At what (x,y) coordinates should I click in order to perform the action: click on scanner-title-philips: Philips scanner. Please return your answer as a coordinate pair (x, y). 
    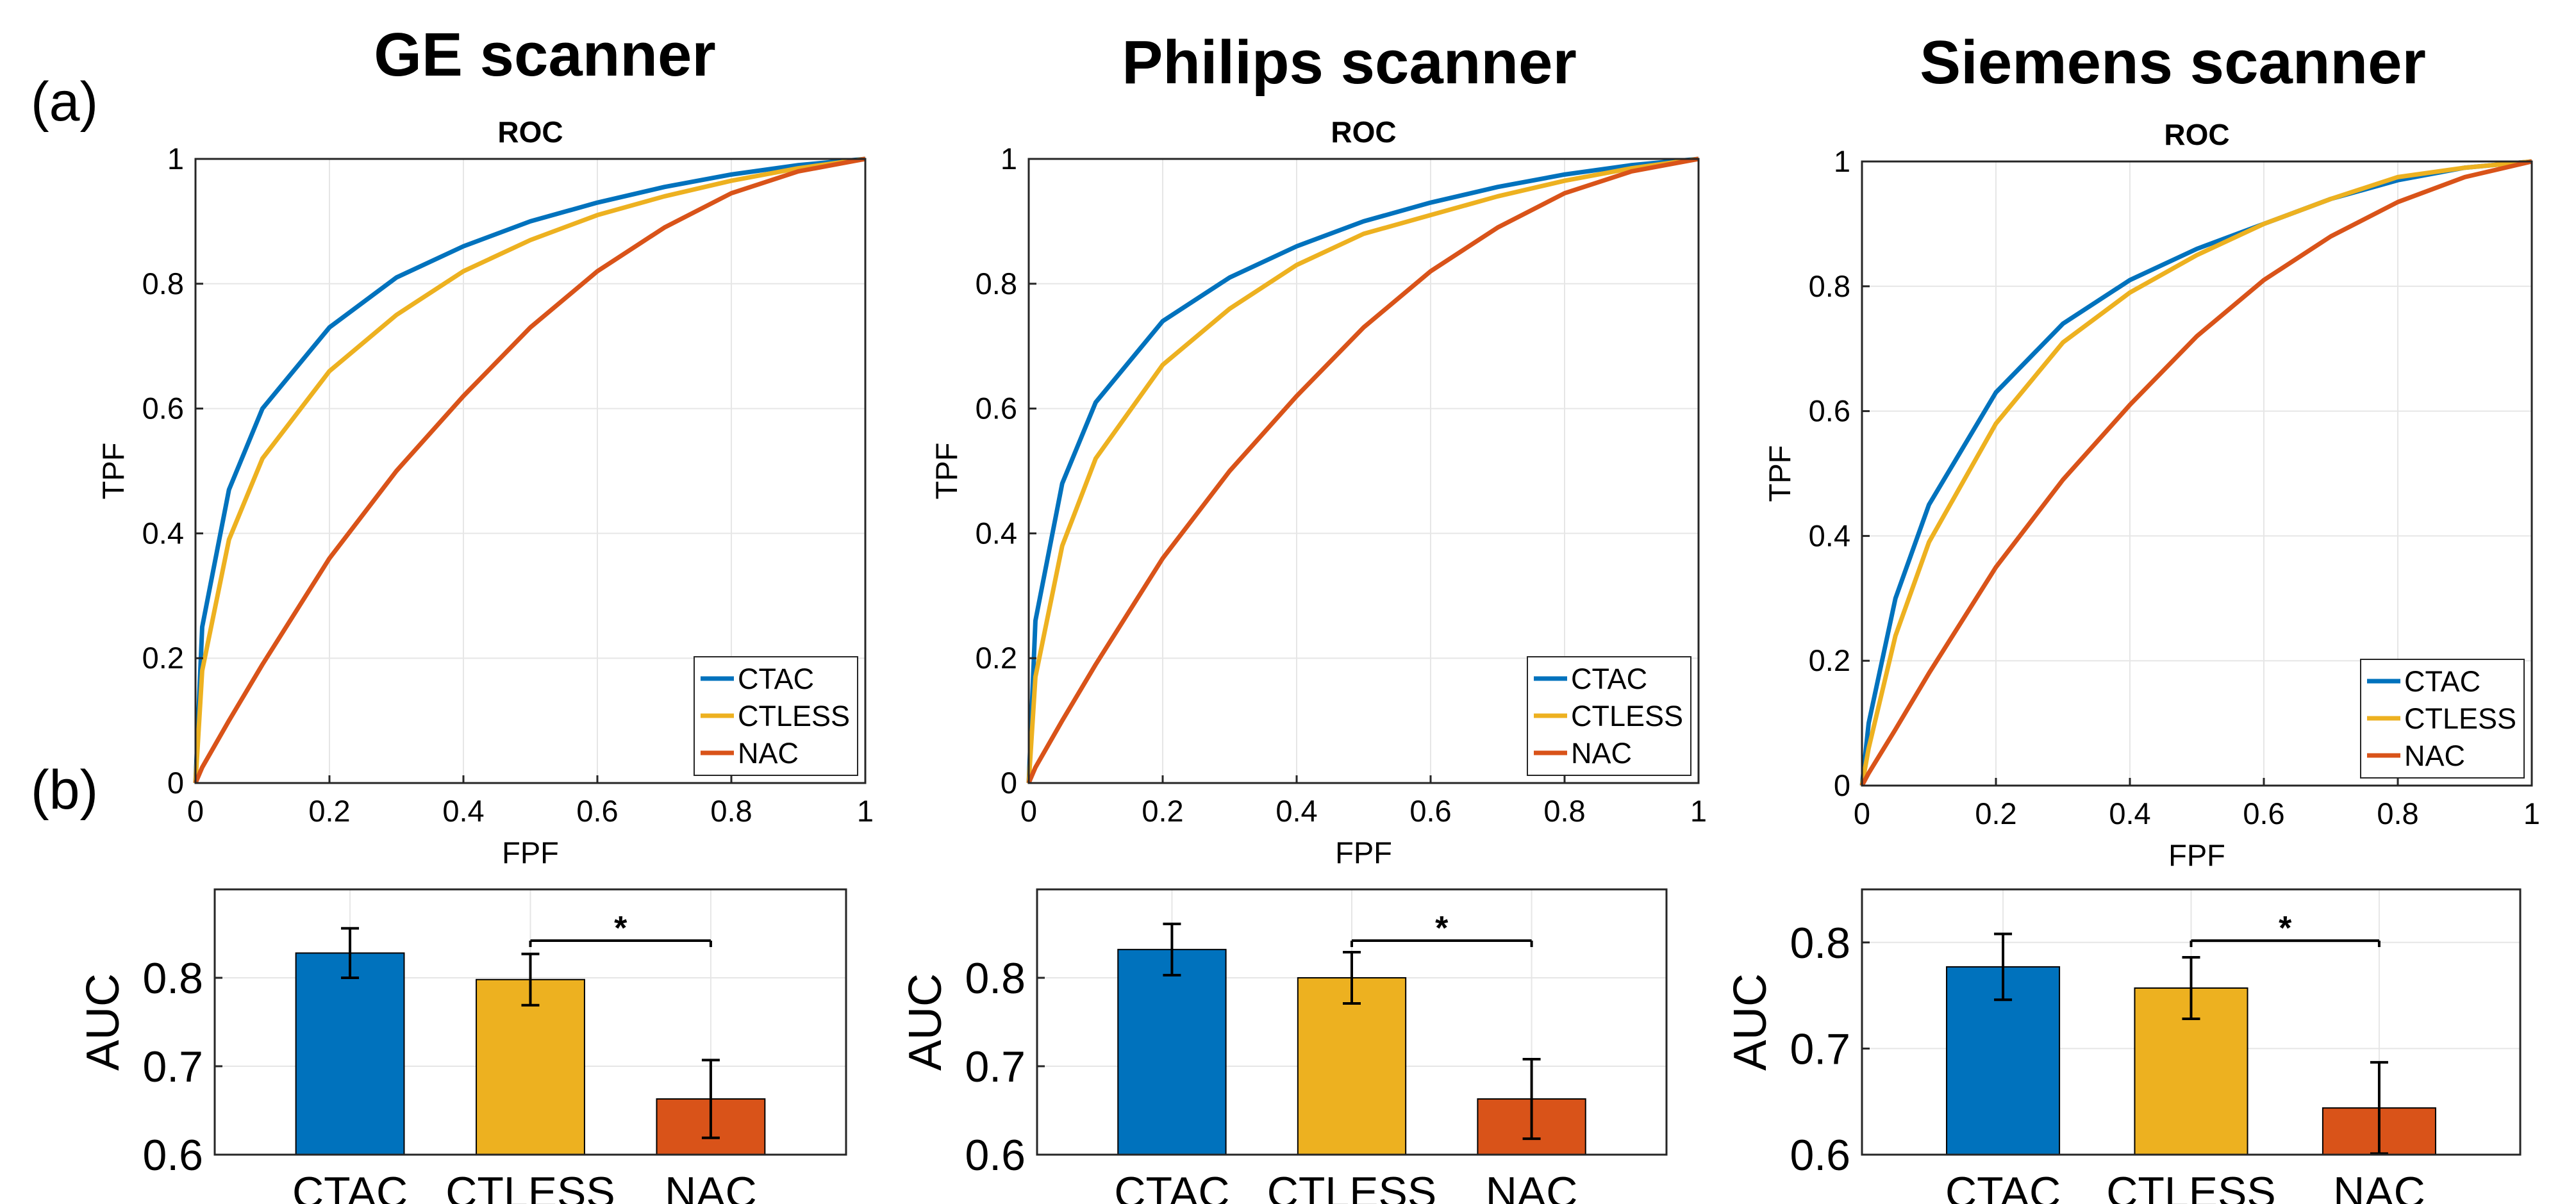
    Looking at the image, I should click on (1349, 63).